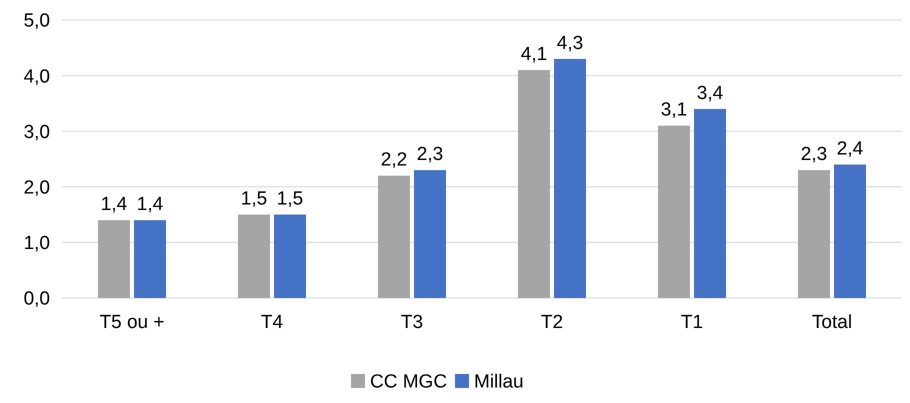 This screenshot has width=910, height=403. I want to click on x-tick-label: T5 ou +, so click(132, 322).